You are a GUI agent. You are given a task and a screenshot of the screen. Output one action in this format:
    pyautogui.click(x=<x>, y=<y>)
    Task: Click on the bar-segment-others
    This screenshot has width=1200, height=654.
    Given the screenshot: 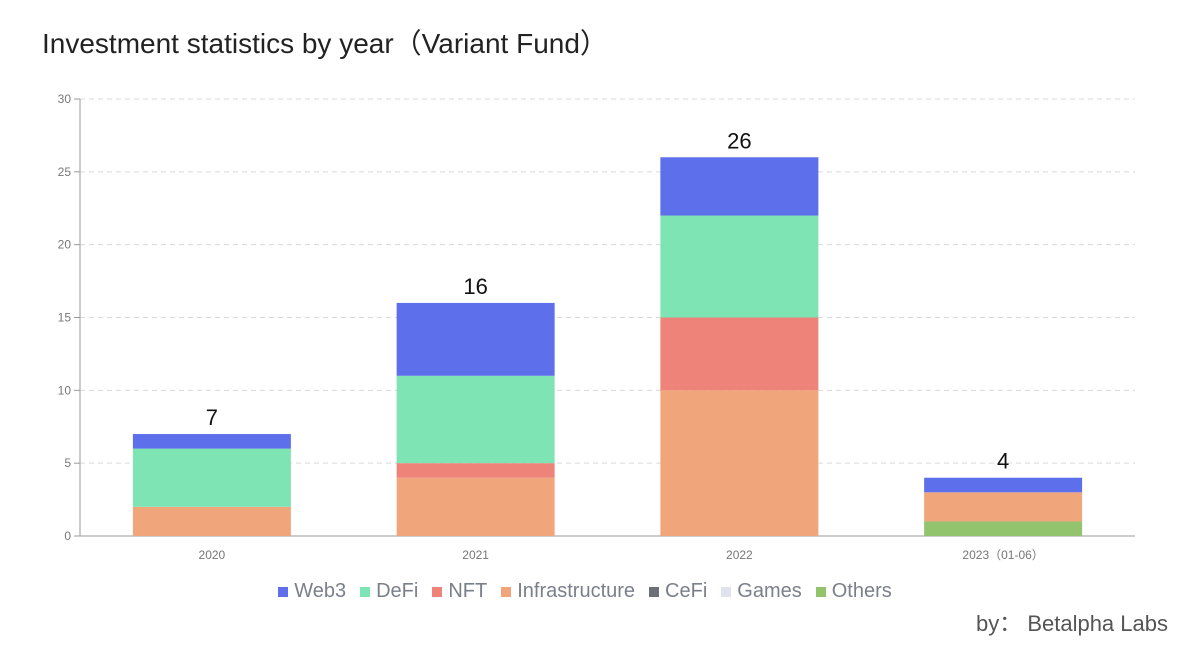 What is the action you would take?
    pyautogui.click(x=1003, y=528)
    